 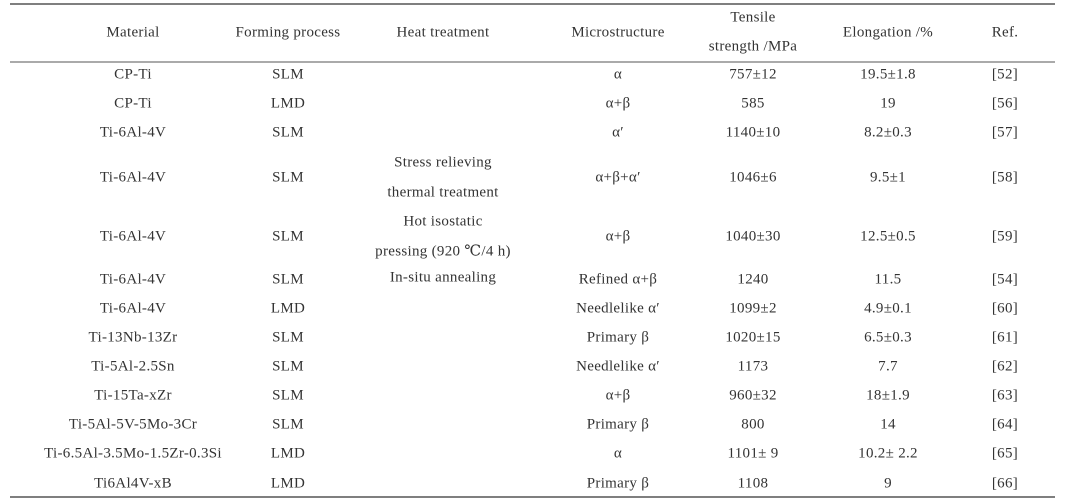 I want to click on cell-elongation: 18±1.9, so click(x=888, y=395).